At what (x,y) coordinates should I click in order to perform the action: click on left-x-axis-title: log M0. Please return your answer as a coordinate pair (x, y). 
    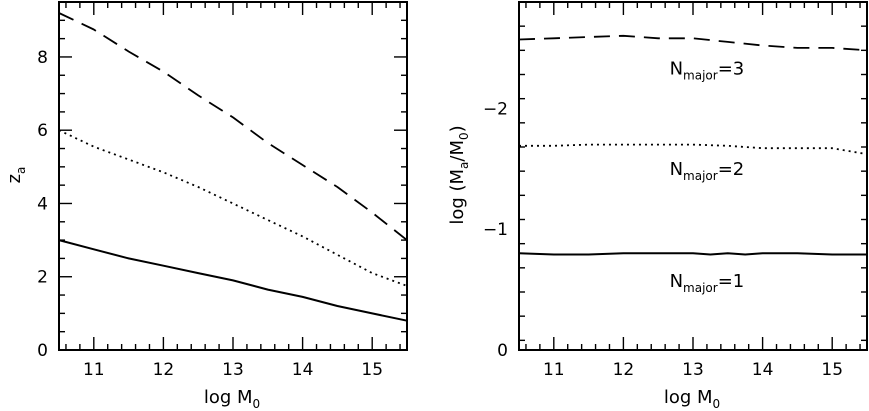
    Looking at the image, I should click on (232, 399).